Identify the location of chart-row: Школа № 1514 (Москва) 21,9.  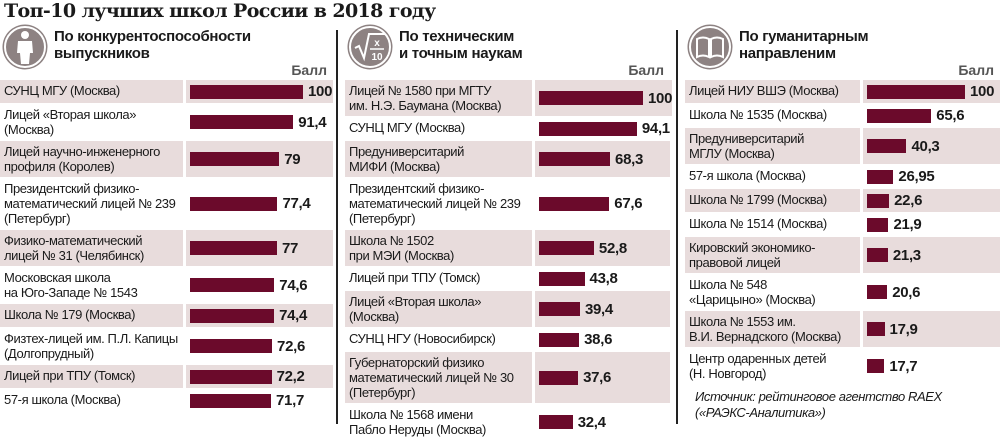
(842, 224).